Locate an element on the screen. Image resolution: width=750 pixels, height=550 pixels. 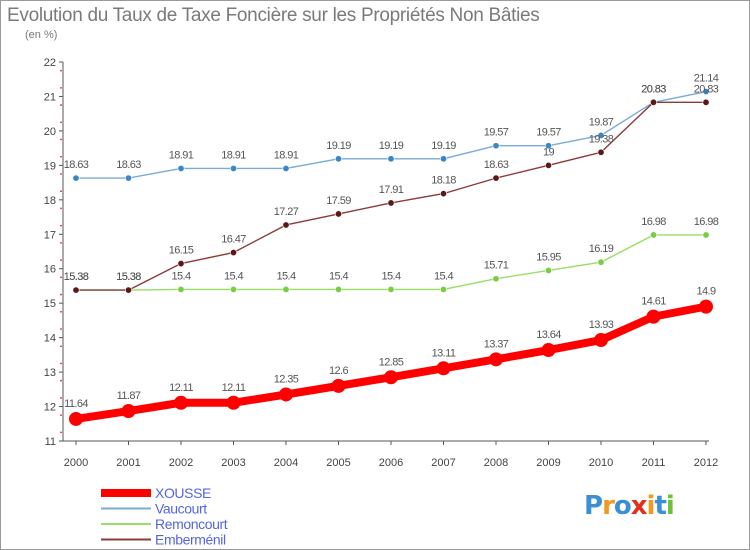
x-tick-label: 2002 is located at coordinates (181, 463).